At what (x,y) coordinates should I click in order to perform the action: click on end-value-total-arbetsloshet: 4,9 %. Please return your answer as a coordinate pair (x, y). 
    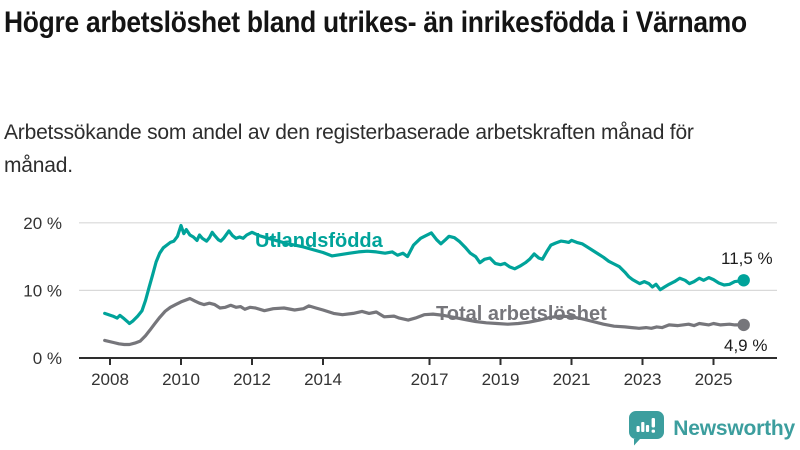
    Looking at the image, I should click on (746, 345).